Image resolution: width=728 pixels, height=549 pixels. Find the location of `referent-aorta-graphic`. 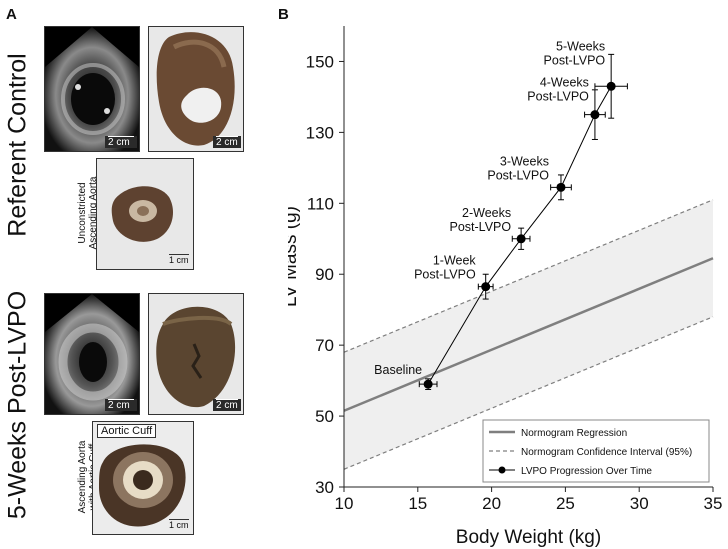

referent-aorta-graphic is located at coordinates (142, 214).